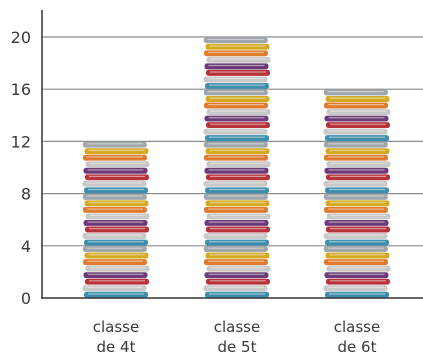 The height and width of the screenshot is (362, 423). What do you see at coordinates (237, 327) in the screenshot?
I see `x-tick-label-line: classe` at bounding box center [237, 327].